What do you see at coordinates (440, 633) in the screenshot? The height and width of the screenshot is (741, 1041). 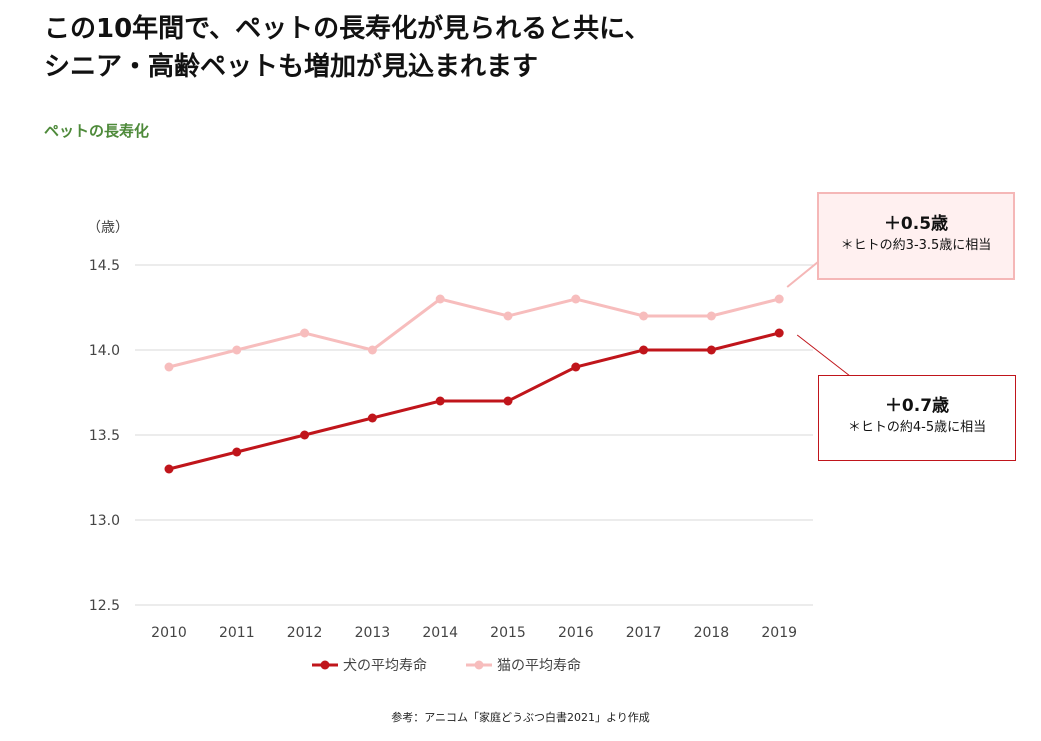 I see `x-tick-label: 2014` at bounding box center [440, 633].